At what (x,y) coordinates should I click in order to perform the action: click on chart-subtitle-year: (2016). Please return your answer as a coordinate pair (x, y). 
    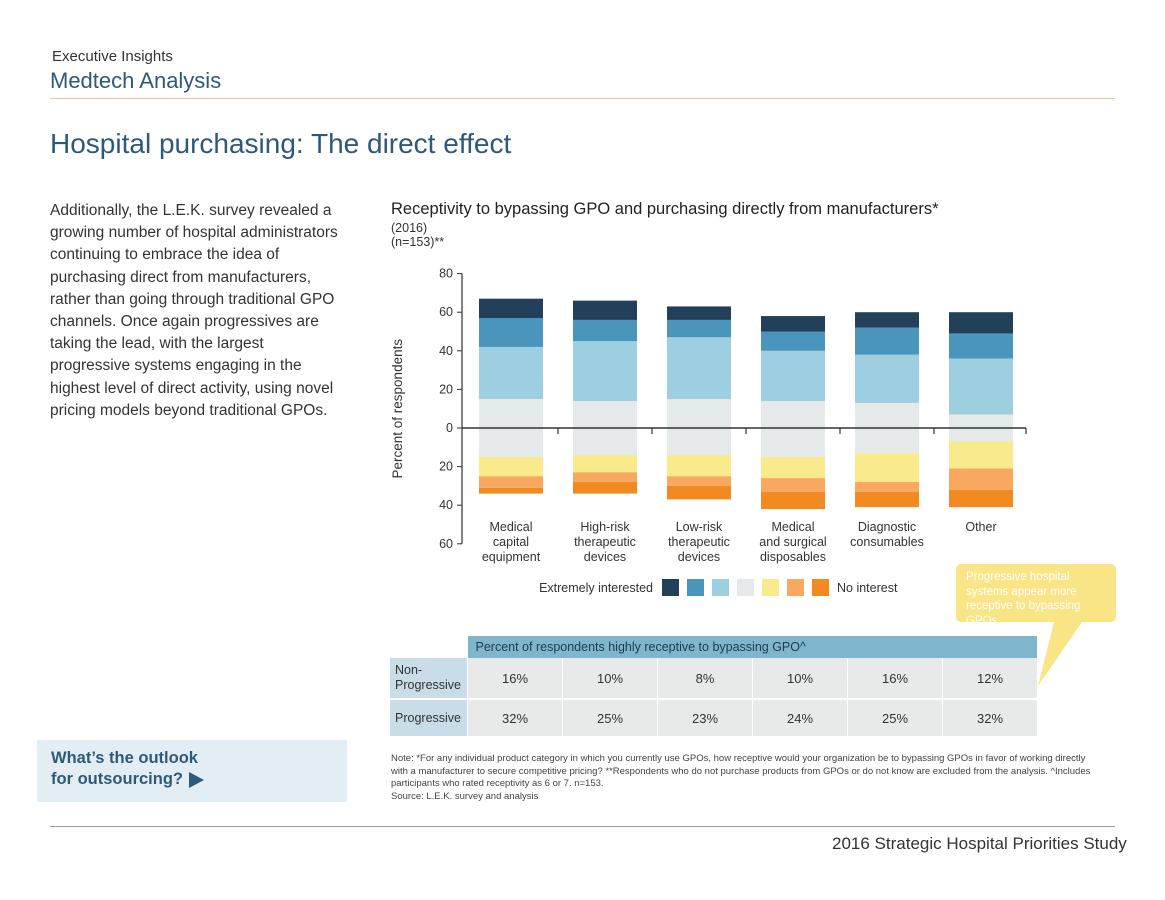
    Looking at the image, I should click on (409, 228).